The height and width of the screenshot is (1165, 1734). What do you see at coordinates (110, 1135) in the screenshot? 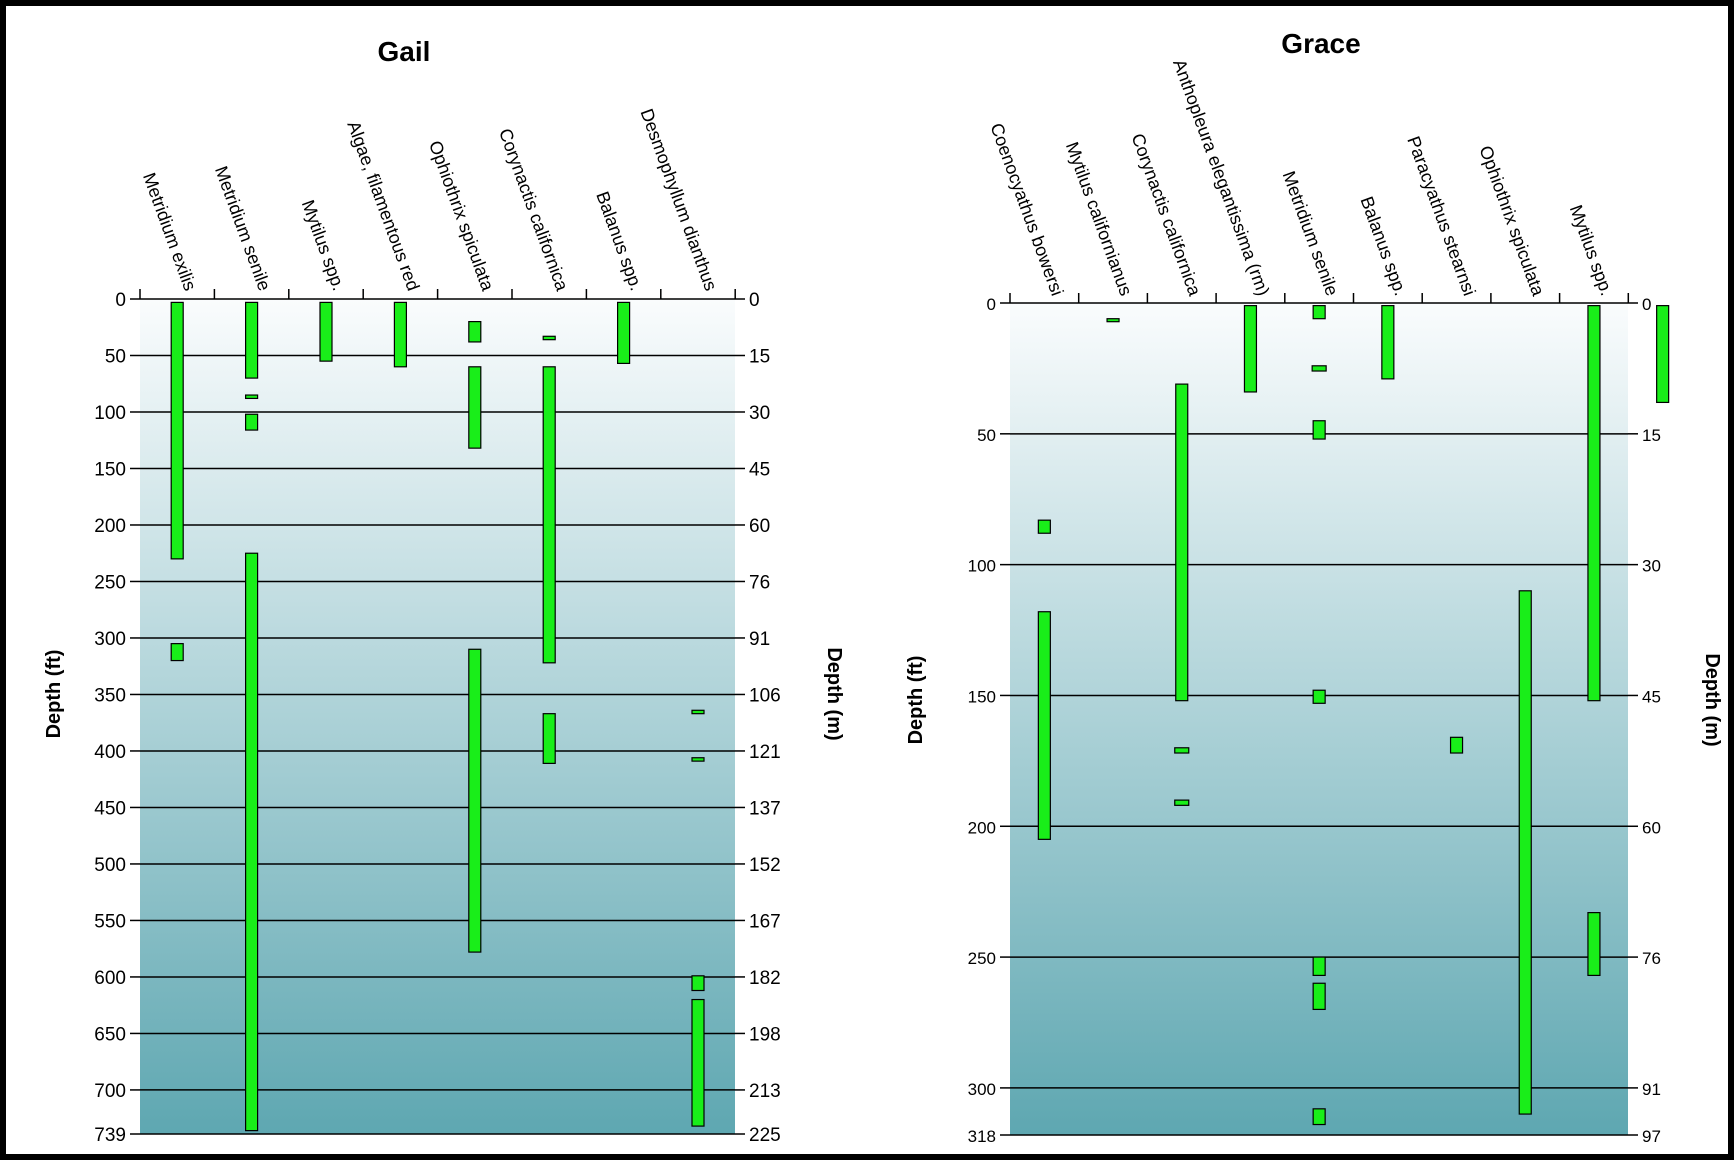
I see `gail-ft-tick-label: 739` at bounding box center [110, 1135].